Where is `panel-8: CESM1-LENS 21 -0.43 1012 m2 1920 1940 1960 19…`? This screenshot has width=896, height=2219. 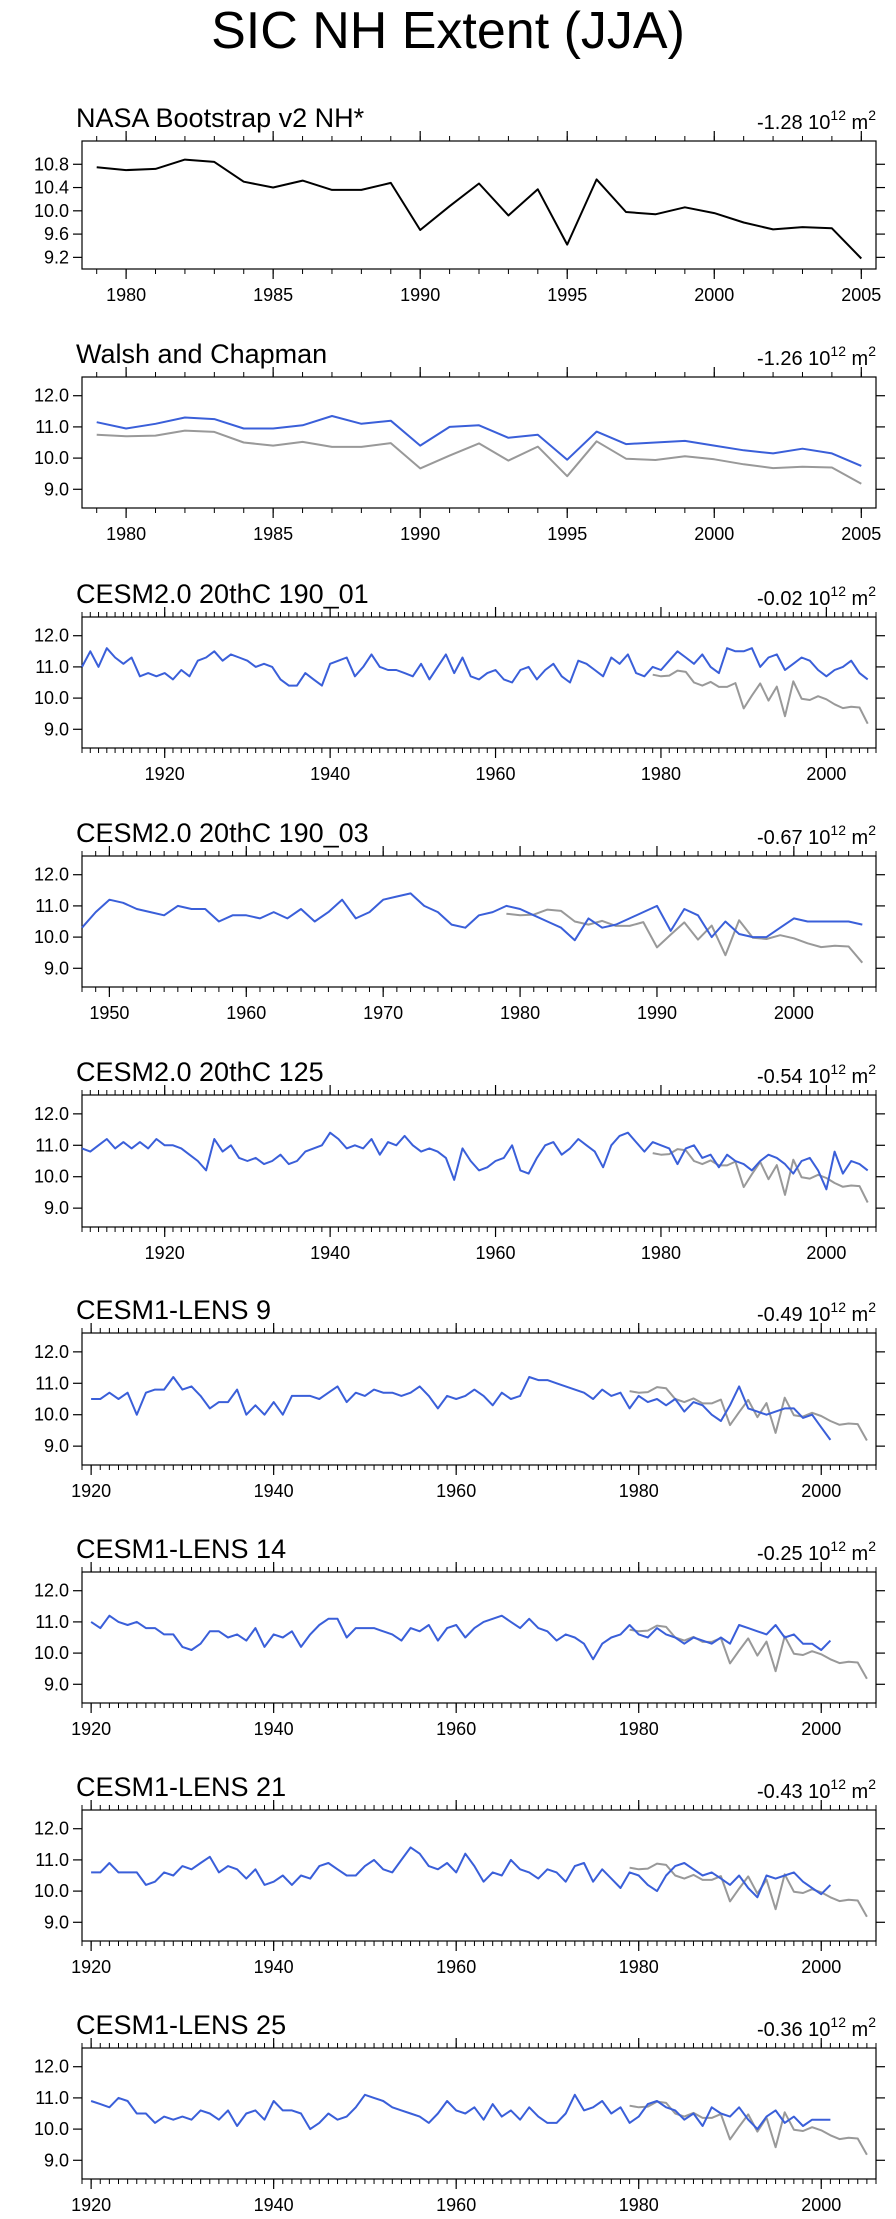 panel-8: CESM1-LENS 21 -0.43 1012 m2 1920 1940 1960 19… is located at coordinates (459, 1874).